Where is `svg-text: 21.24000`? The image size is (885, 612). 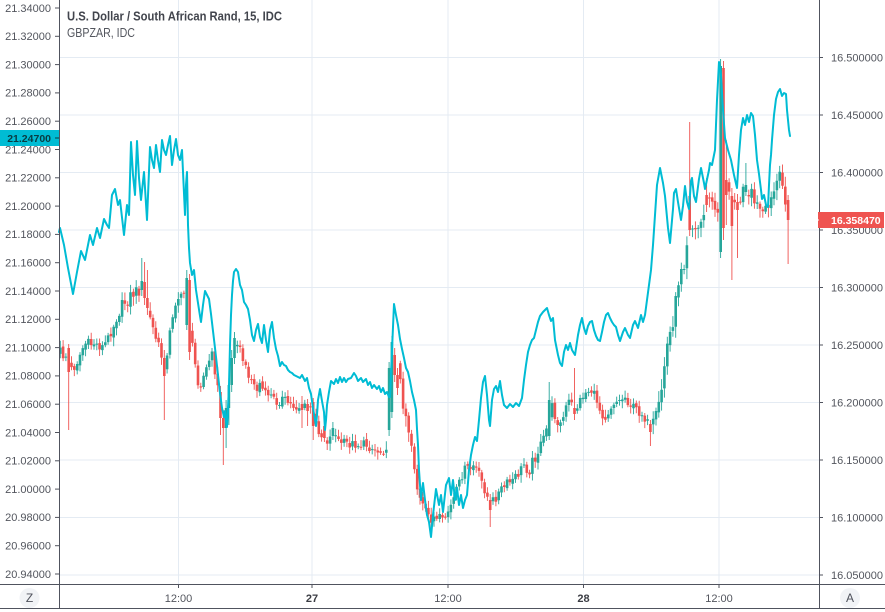 svg-text: 21.24000 is located at coordinates (28, 150).